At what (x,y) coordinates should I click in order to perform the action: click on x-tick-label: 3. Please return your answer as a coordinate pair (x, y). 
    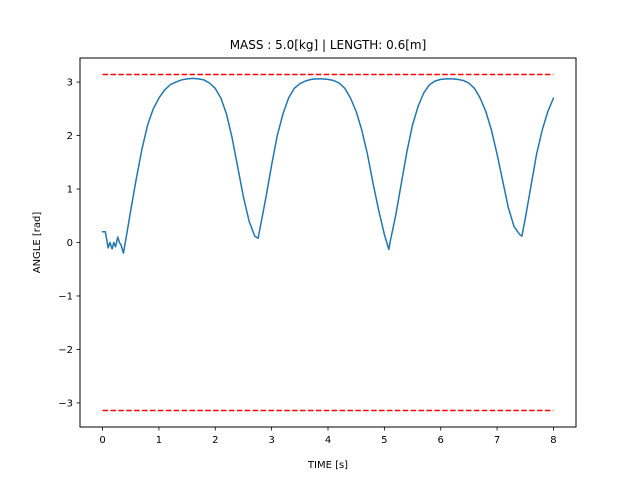
    Looking at the image, I should click on (271, 440).